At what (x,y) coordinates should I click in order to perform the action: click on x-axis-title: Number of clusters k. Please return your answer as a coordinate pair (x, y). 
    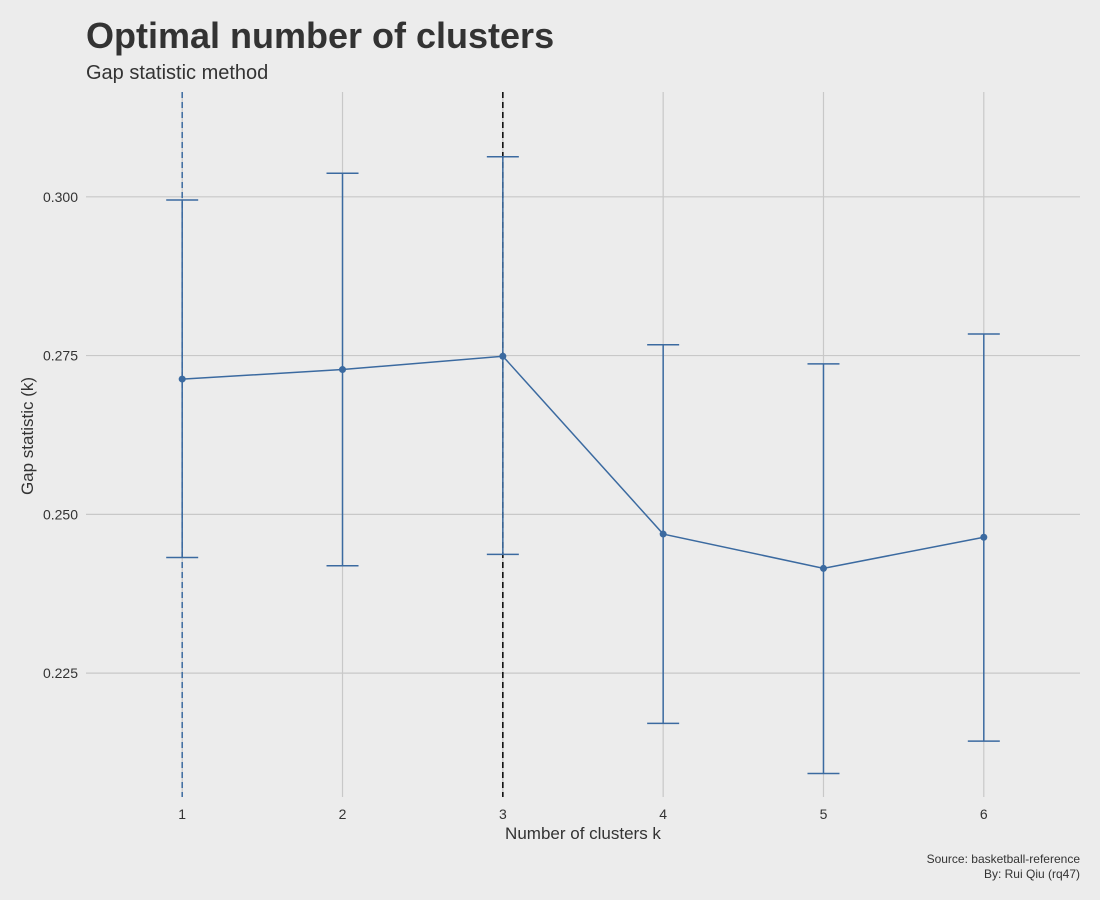
    Looking at the image, I should click on (583, 833).